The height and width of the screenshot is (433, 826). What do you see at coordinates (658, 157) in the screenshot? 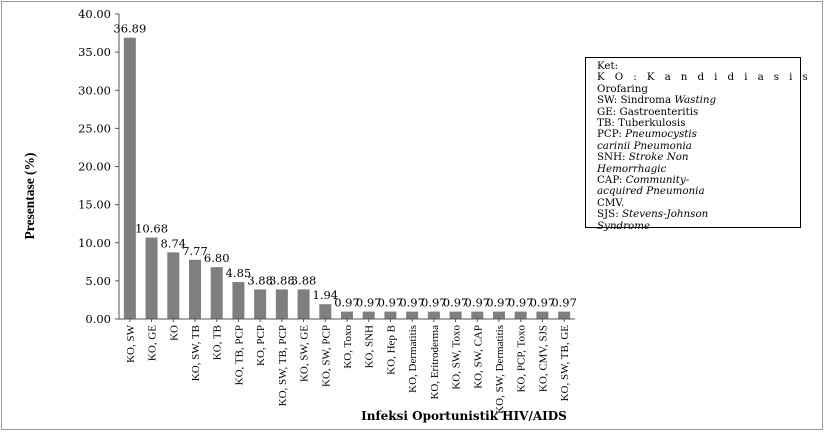
I see `legend-entry-italic-text: Stroke Non` at bounding box center [658, 157].